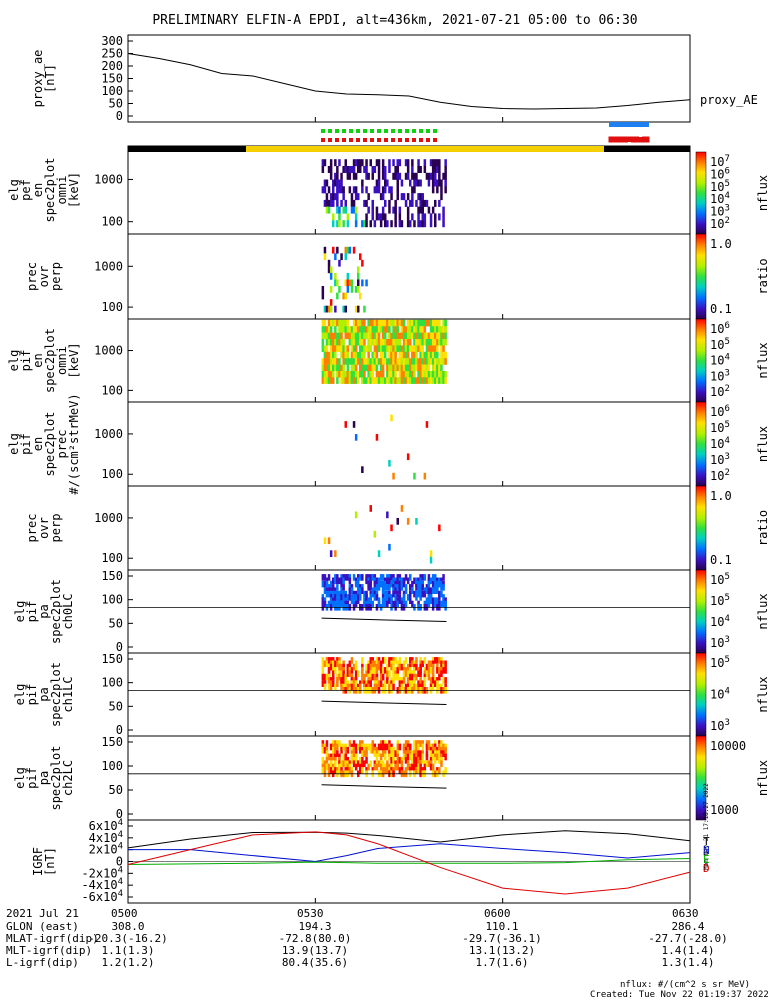  I want to click on footer-row-label: GLON (east), so click(42, 926).